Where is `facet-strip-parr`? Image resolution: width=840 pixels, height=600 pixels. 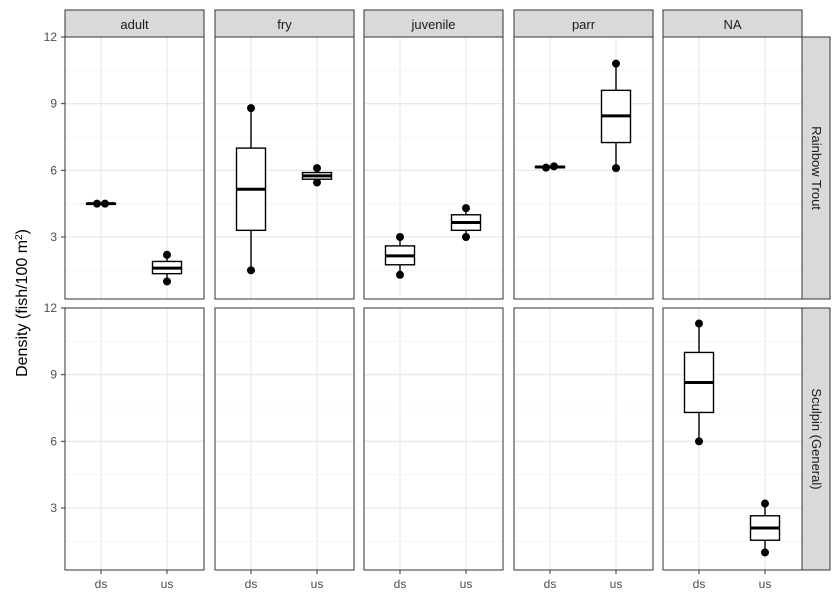 facet-strip-parr is located at coordinates (583, 23).